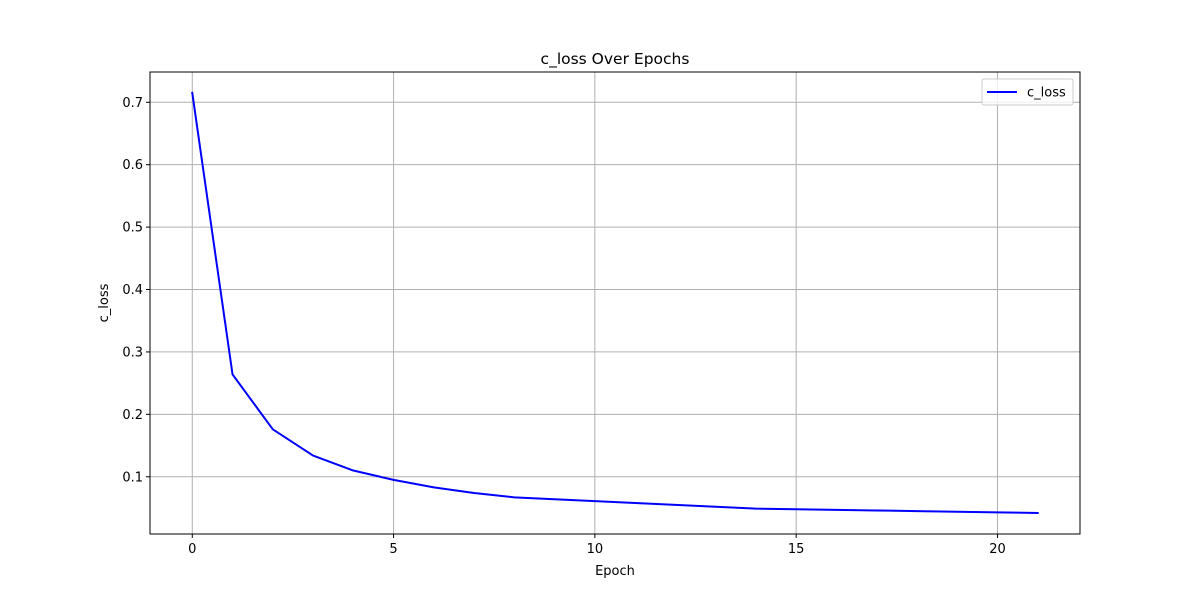 The width and height of the screenshot is (1200, 600). I want to click on x-tick-label: 10, so click(595, 549).